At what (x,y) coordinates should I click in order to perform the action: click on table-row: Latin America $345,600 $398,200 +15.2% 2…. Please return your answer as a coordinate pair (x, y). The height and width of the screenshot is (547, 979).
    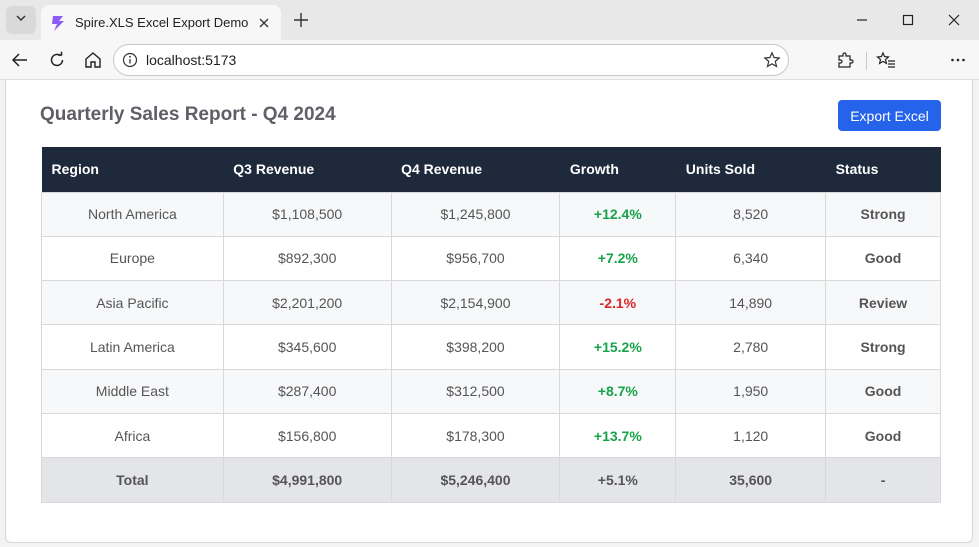
    Looking at the image, I should click on (491, 347).